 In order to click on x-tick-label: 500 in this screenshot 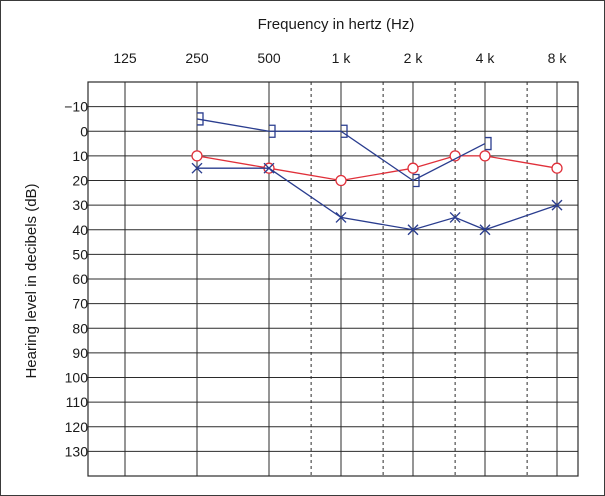, I will do `click(269, 58)`.